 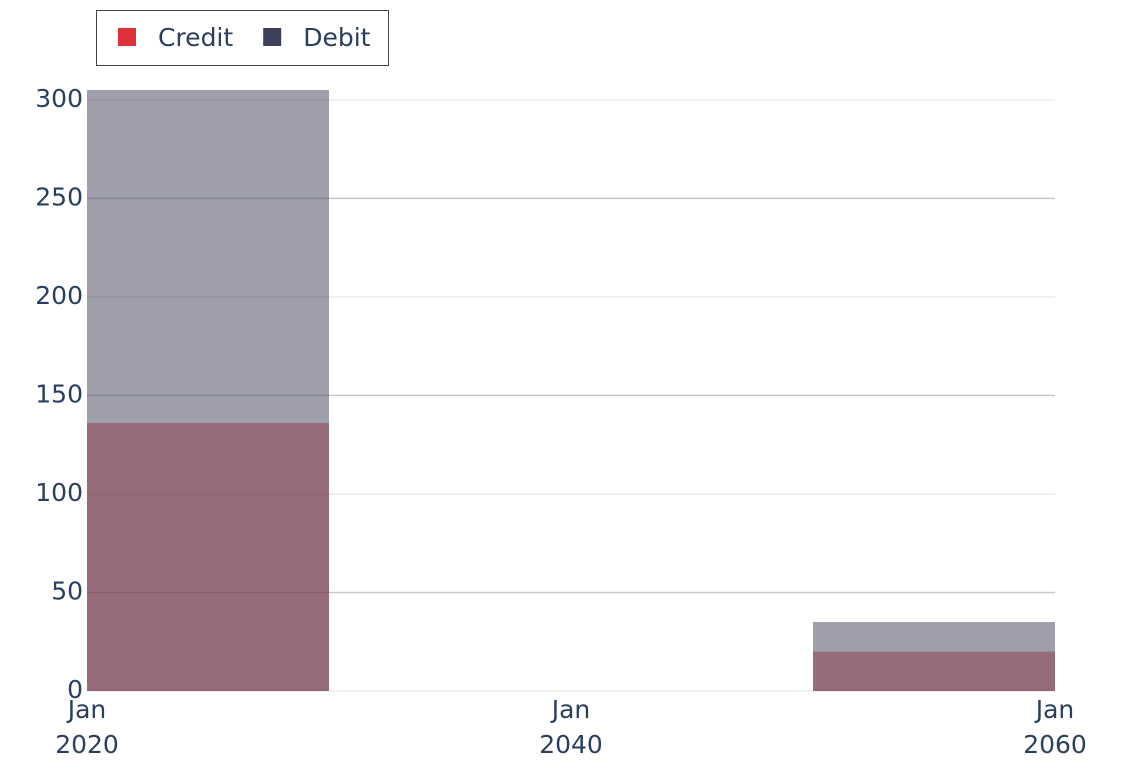 I want to click on y-tick-label: 150, so click(x=59, y=393).